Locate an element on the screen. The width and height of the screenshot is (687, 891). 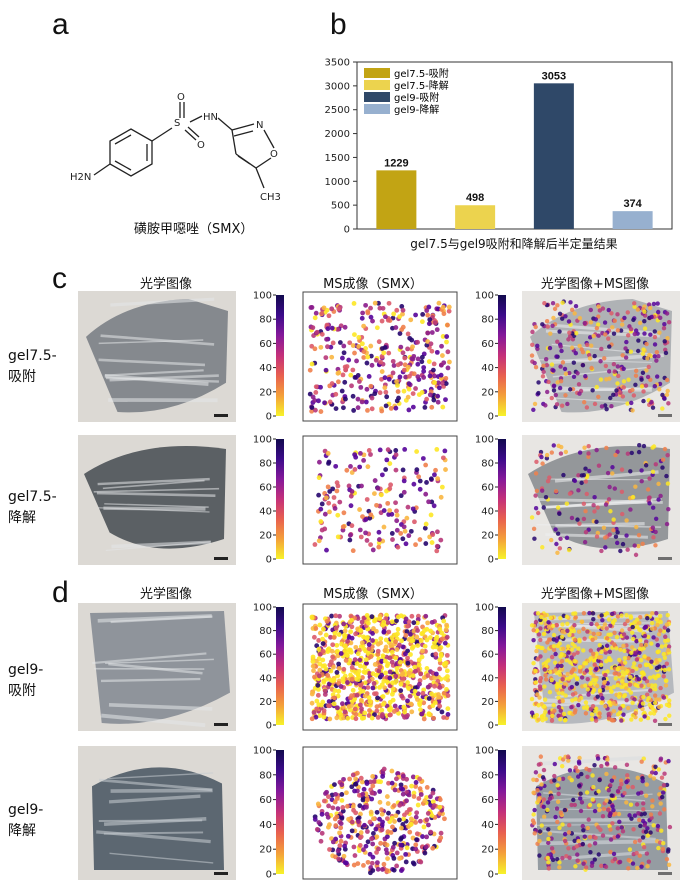
panel-b-letter: b is located at coordinates (338, 24).